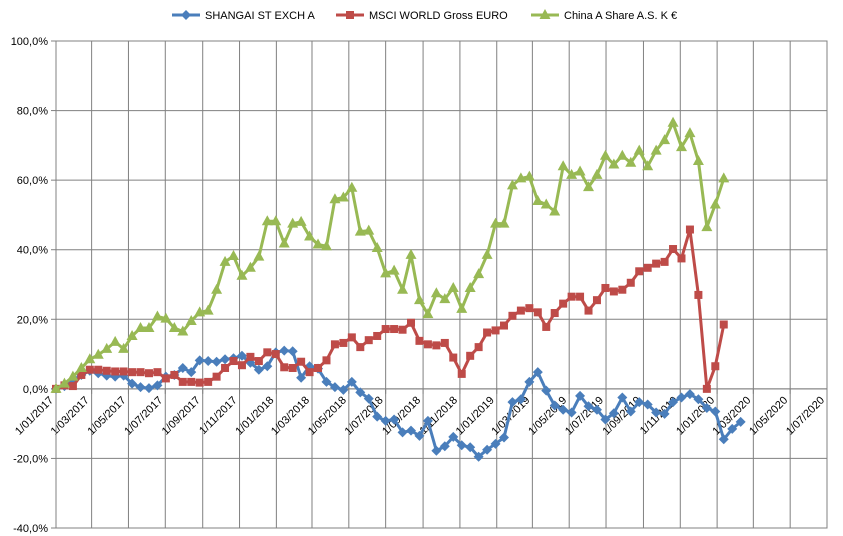 The height and width of the screenshot is (536, 843). I want to click on y-tick-label: 60,0%, so click(32, 181).